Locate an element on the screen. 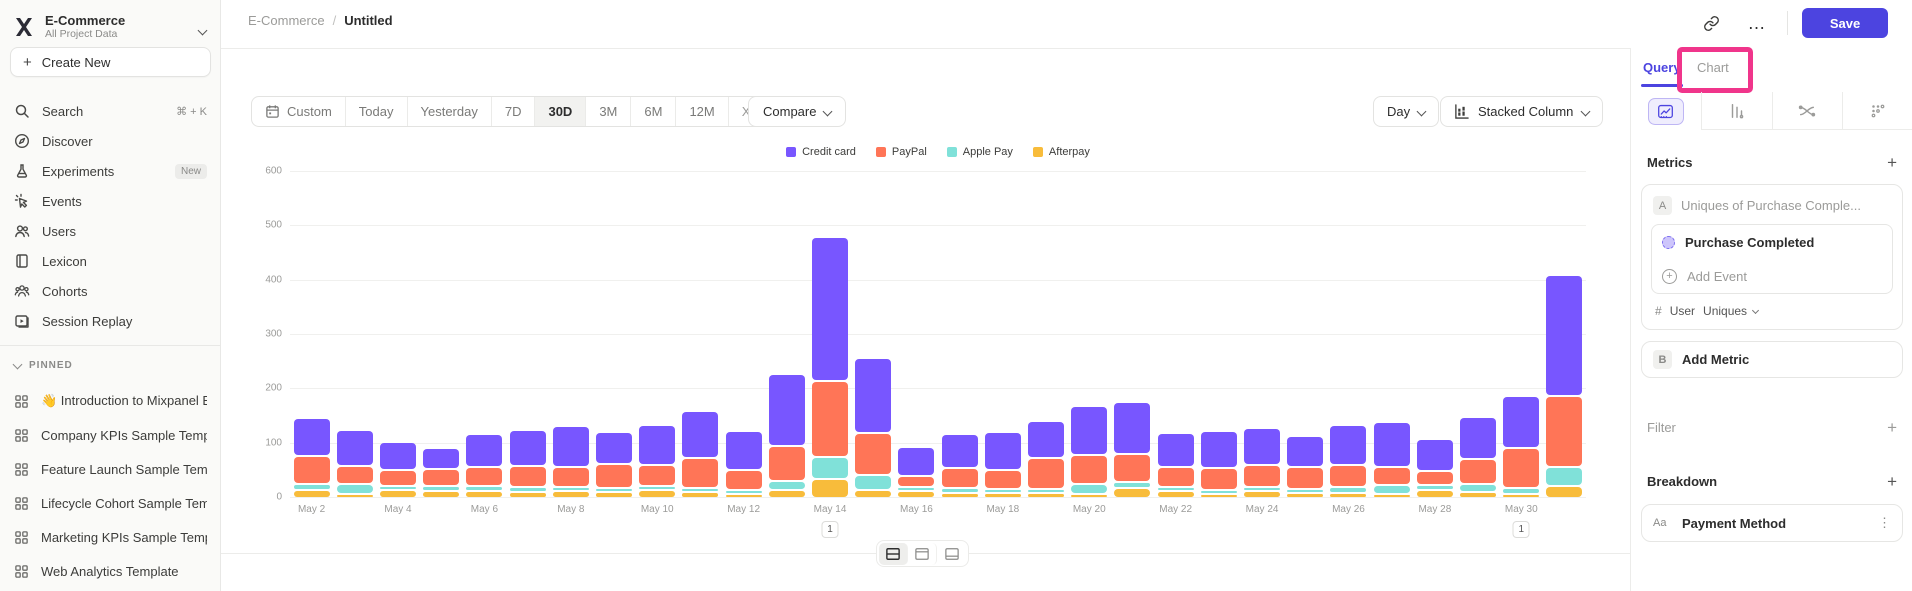 This screenshot has width=1912, height=591. add-event-row: + Add Event is located at coordinates (1772, 276).